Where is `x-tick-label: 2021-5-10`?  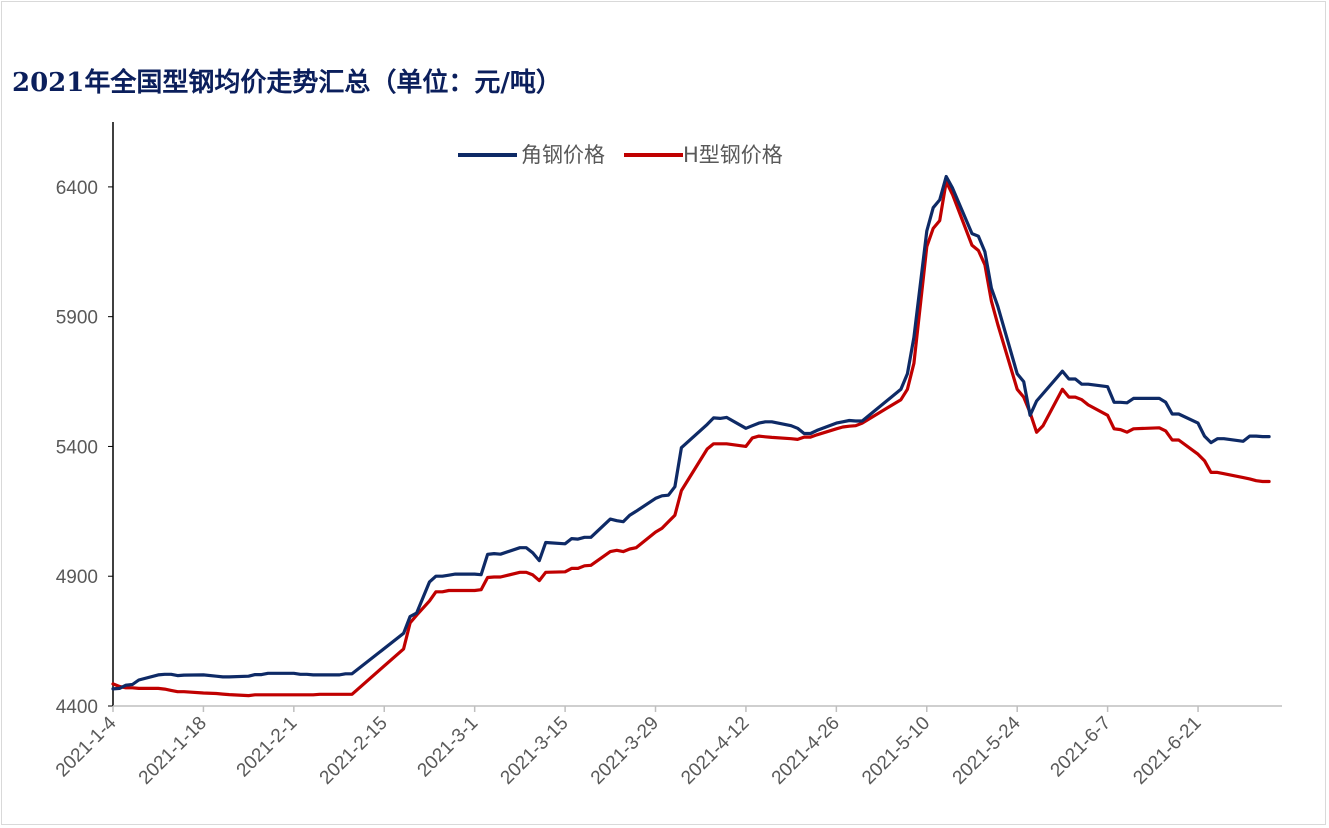 x-tick-label: 2021-5-10 is located at coordinates (896, 751).